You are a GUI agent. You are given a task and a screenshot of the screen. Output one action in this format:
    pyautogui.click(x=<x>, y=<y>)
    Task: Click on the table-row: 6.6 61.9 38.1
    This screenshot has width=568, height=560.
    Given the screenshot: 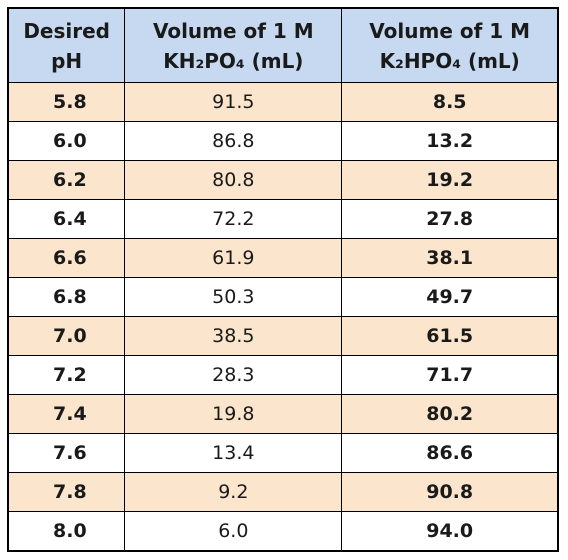 What is the action you would take?
    pyautogui.click(x=283, y=258)
    